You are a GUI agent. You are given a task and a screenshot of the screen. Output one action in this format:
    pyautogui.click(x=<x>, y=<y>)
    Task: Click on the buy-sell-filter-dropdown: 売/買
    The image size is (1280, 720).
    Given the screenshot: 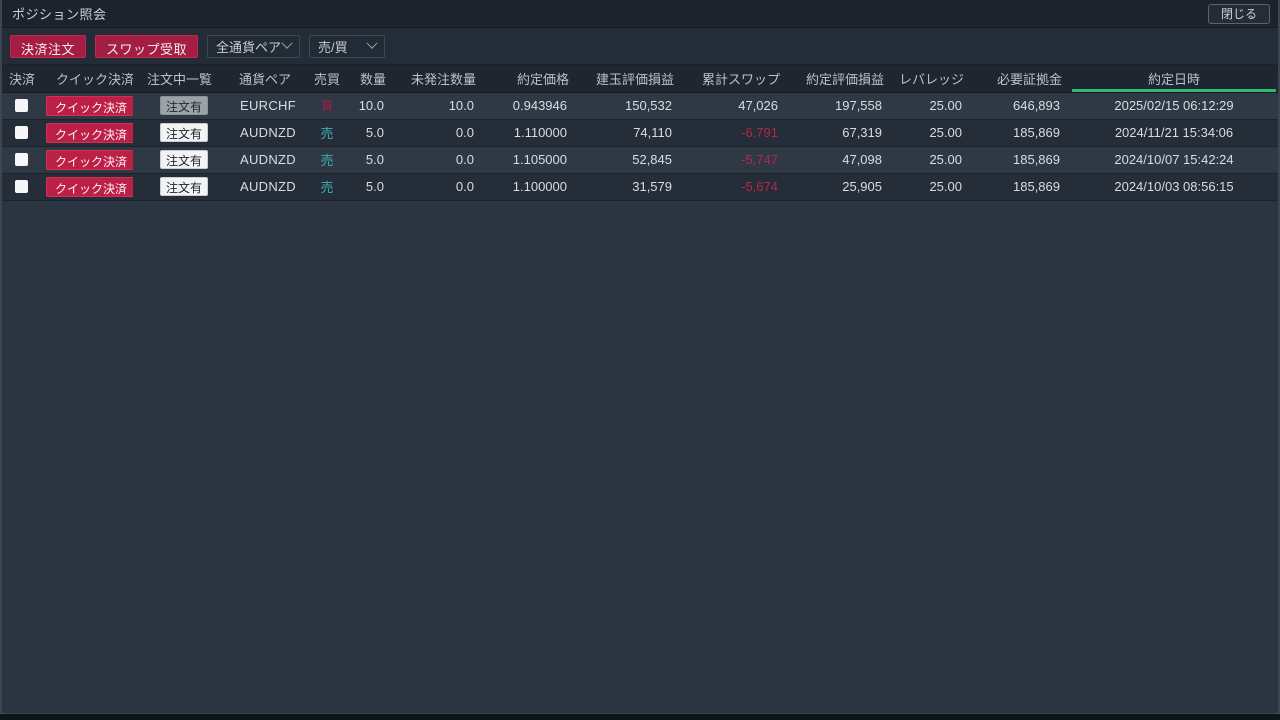 What is the action you would take?
    pyautogui.click(x=347, y=46)
    